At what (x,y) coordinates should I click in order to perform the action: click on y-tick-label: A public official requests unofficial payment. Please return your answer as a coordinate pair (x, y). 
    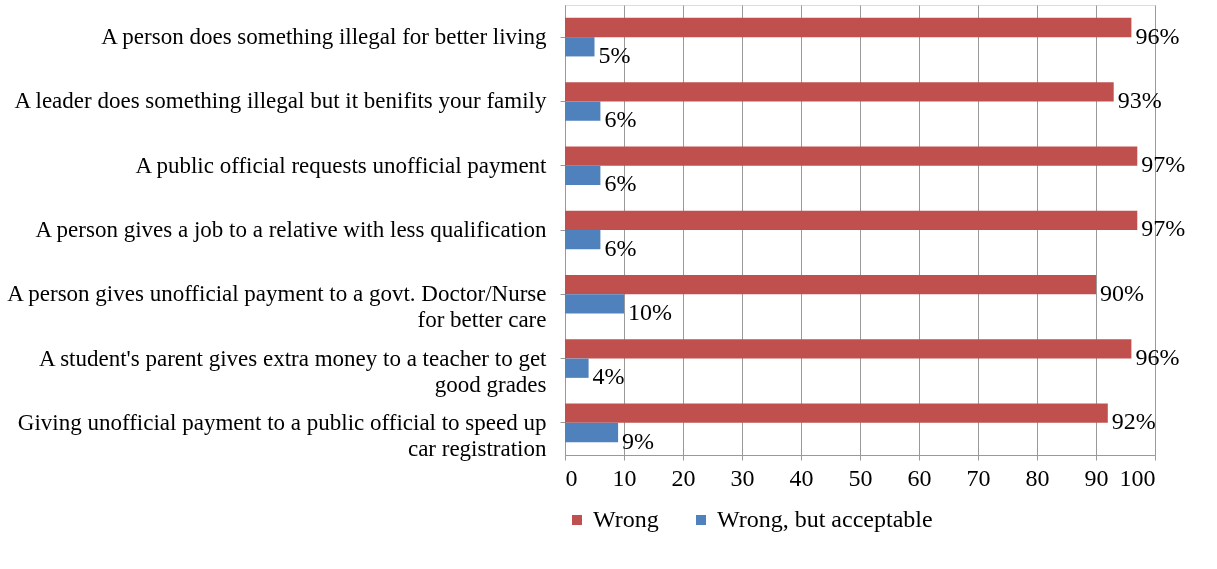
    Looking at the image, I should click on (341, 165).